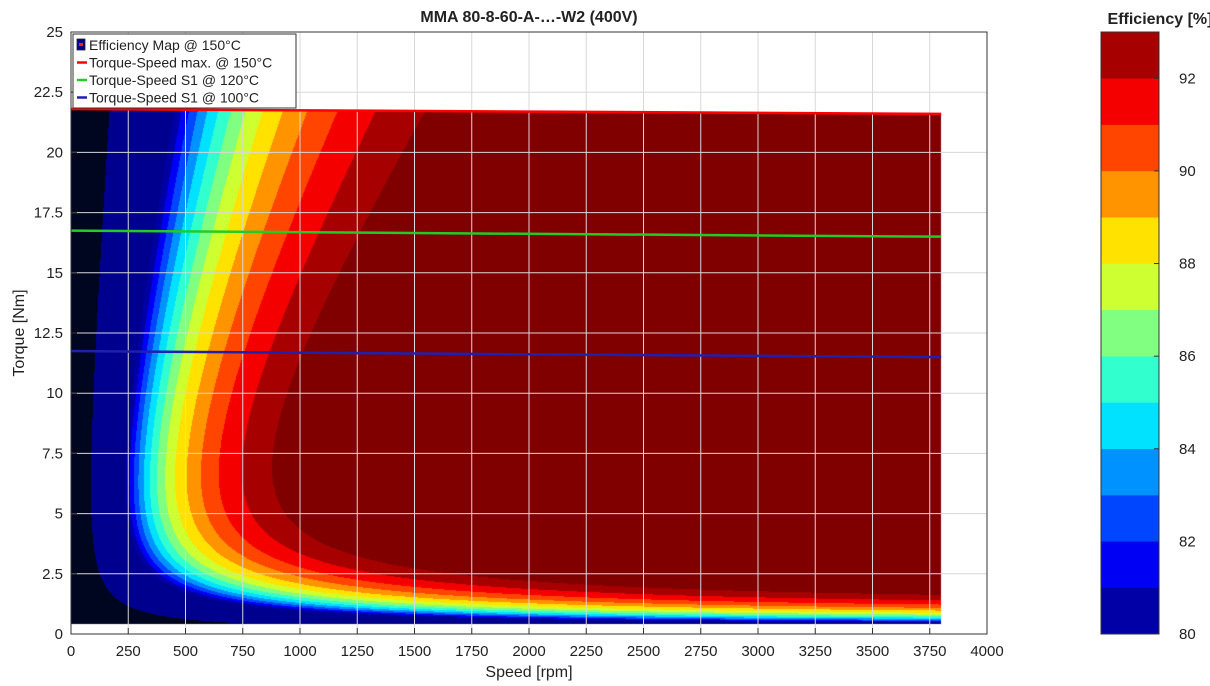 The height and width of the screenshot is (686, 1210). What do you see at coordinates (1175, 356) in the screenshot?
I see `colorbar-ticks: 80 82 84 86 88 90 92` at bounding box center [1175, 356].